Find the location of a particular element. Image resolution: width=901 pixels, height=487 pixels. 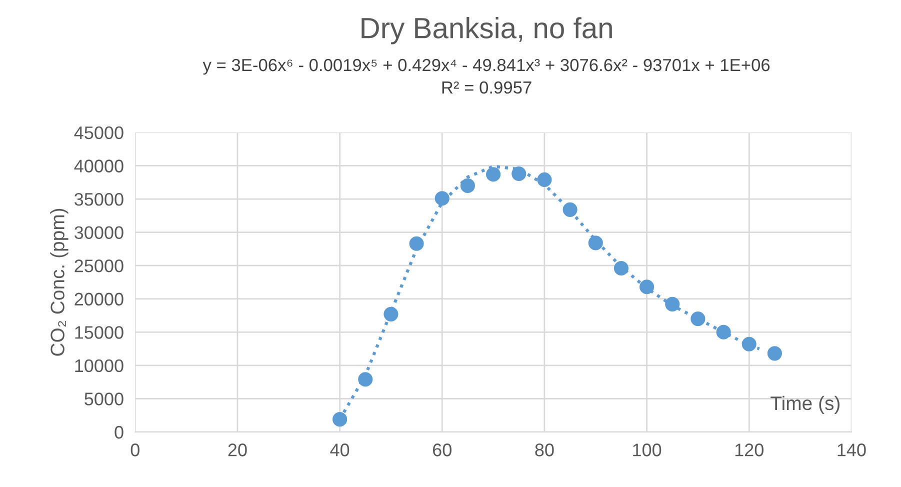

x-tick-label: 140 is located at coordinates (852, 450).